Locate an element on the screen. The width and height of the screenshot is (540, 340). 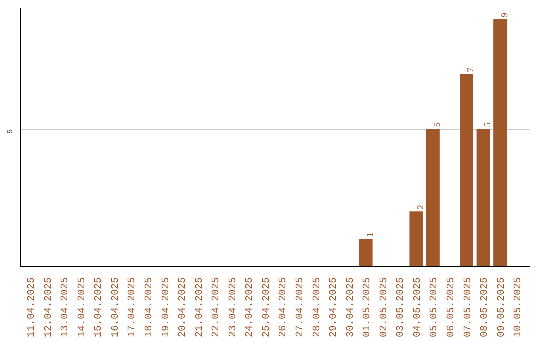
x-tick-label: 17.04.2025 is located at coordinates (133, 307).